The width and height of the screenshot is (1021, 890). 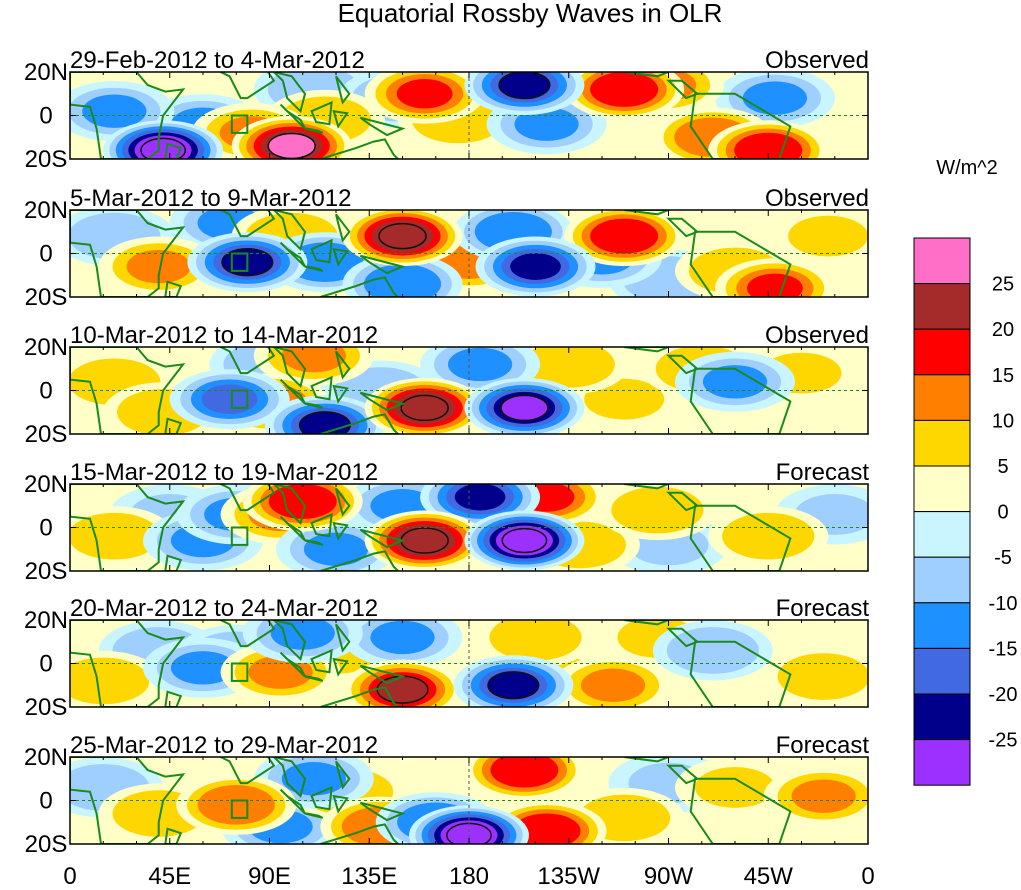 What do you see at coordinates (1003, 285) in the screenshot?
I see `colorbar-label: 25` at bounding box center [1003, 285].